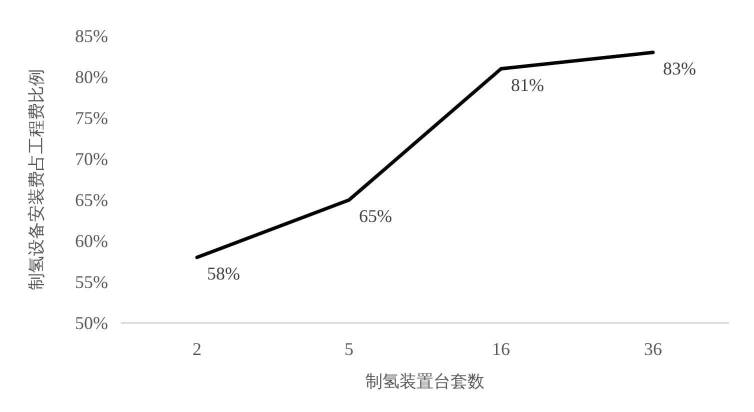  I want to click on y-tick-label: 50%, so click(91, 323).